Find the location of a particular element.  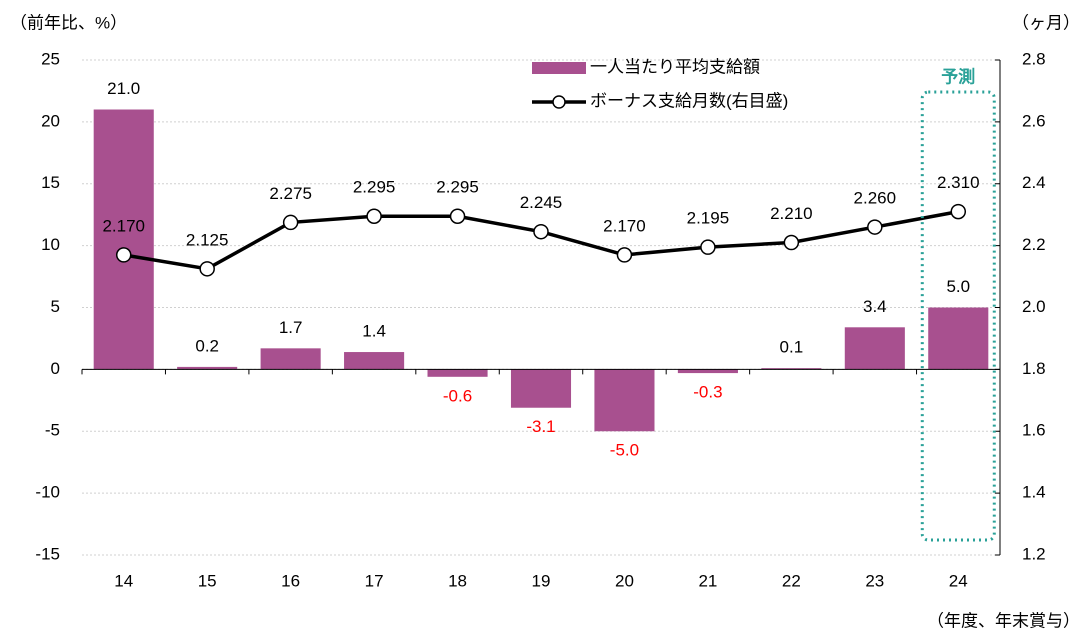

bar-value-label: -5.0 is located at coordinates (624, 450).